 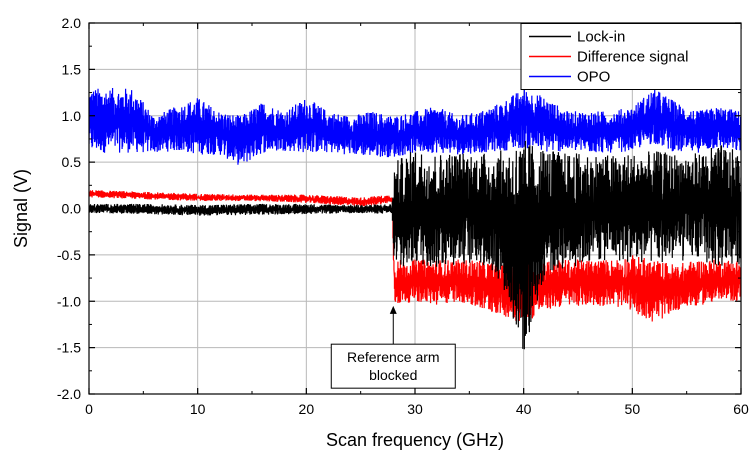 What do you see at coordinates (307, 409) in the screenshot?
I see `x-tick-label: 20` at bounding box center [307, 409].